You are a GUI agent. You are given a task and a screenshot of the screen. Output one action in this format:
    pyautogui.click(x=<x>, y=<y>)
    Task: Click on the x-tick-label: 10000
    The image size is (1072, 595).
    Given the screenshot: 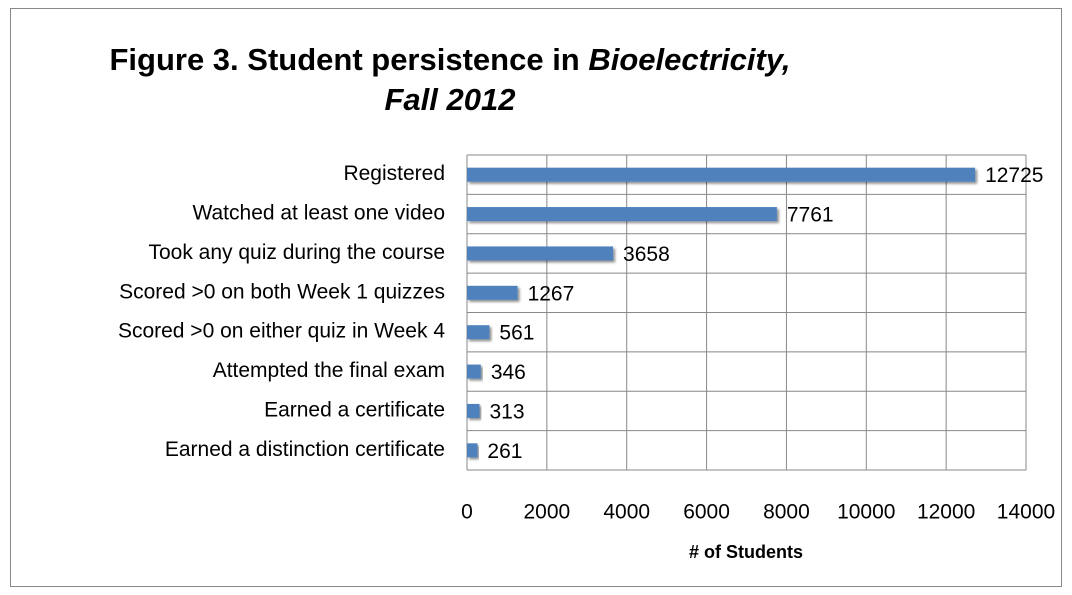 What is the action you would take?
    pyautogui.click(x=866, y=512)
    